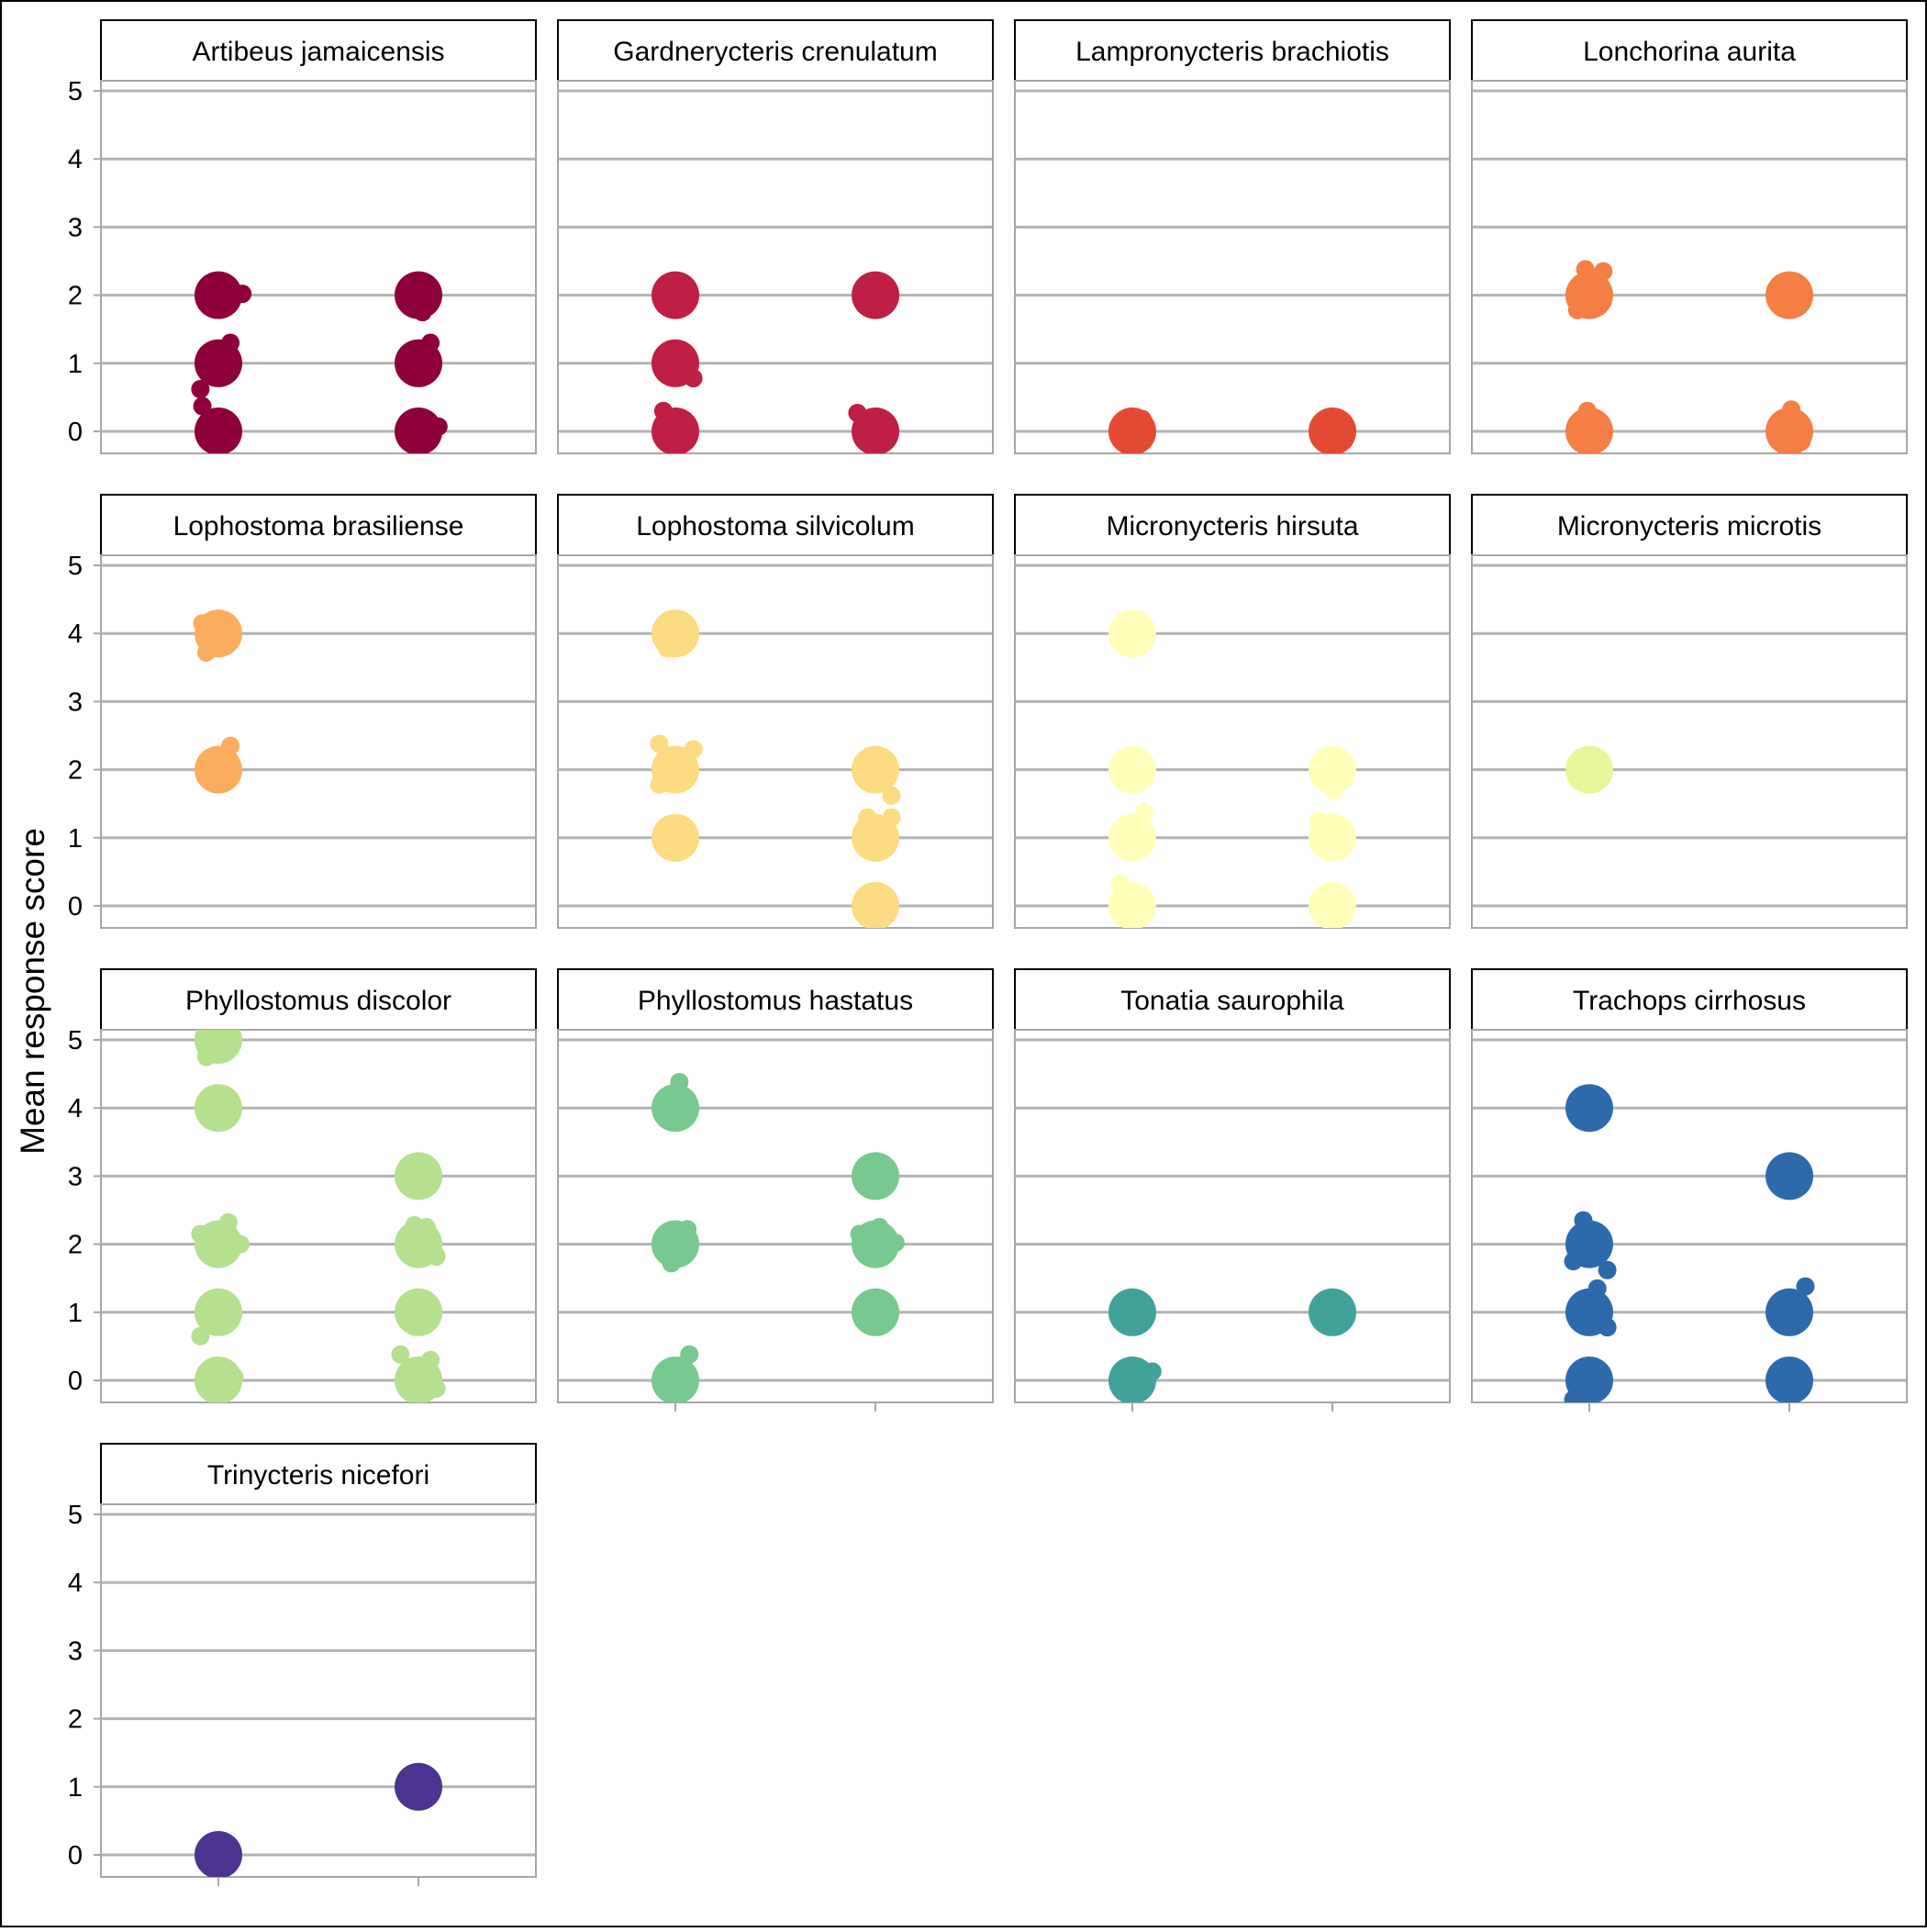  I want to click on facet-title: Lampronycteris brachiotis, so click(1232, 52).